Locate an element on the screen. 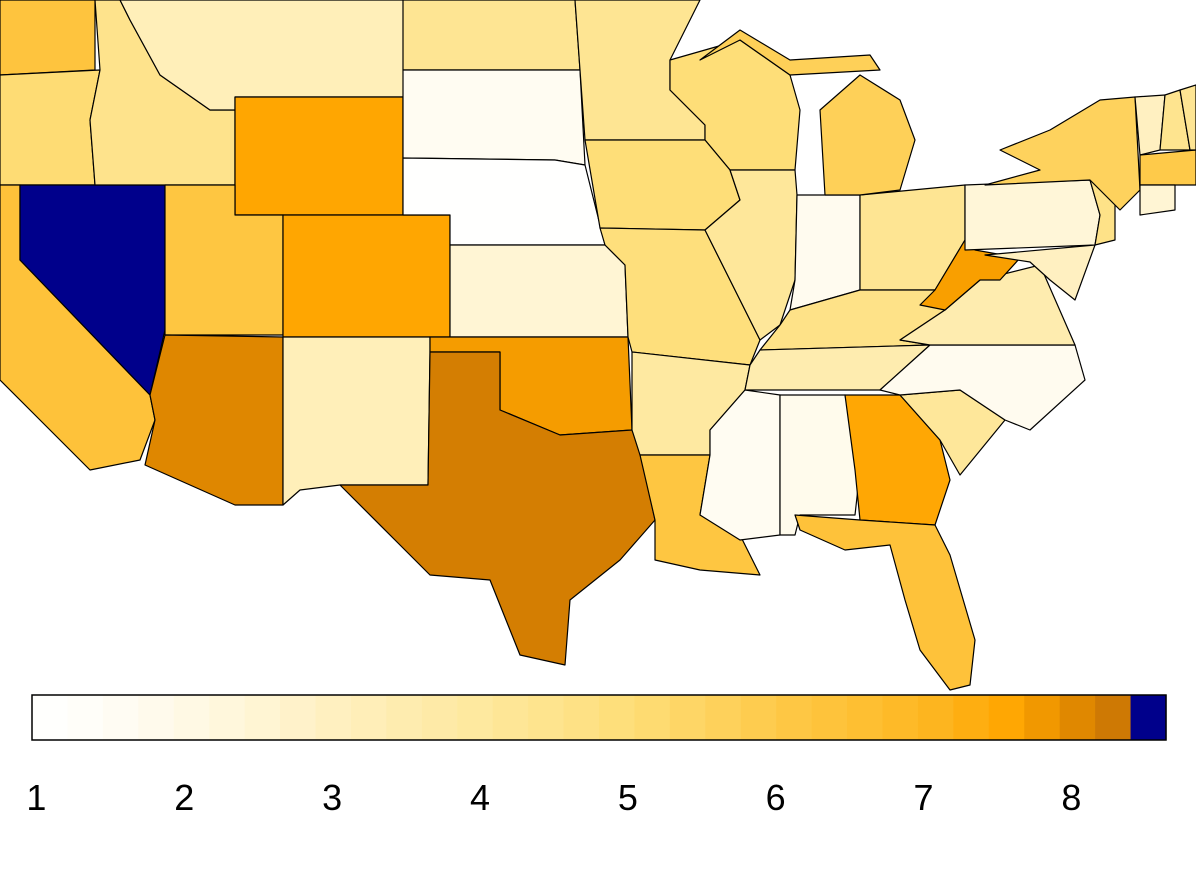 This screenshot has width=1196, height=869. tick-label: 5 is located at coordinates (628, 797).